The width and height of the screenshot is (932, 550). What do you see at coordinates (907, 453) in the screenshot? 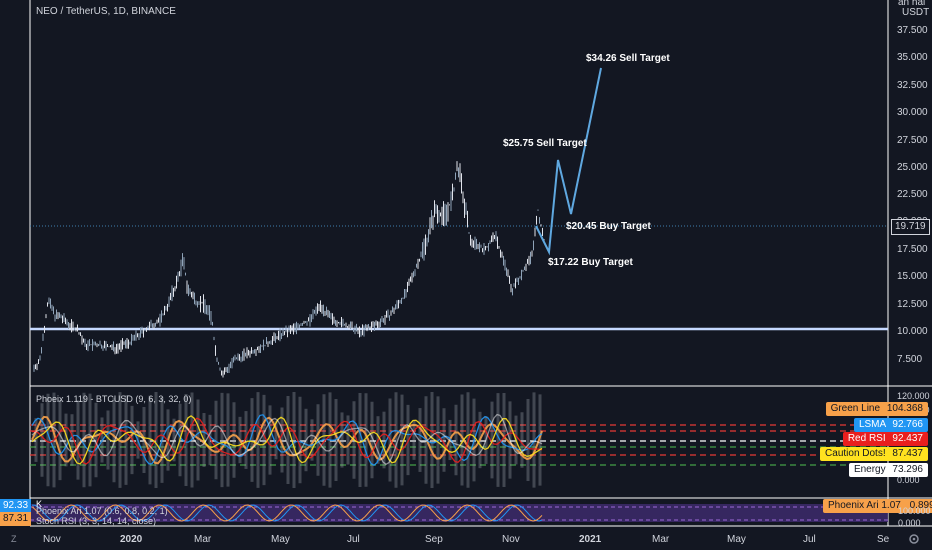
I see `indicator-badge-value: 87.437` at bounding box center [907, 453].